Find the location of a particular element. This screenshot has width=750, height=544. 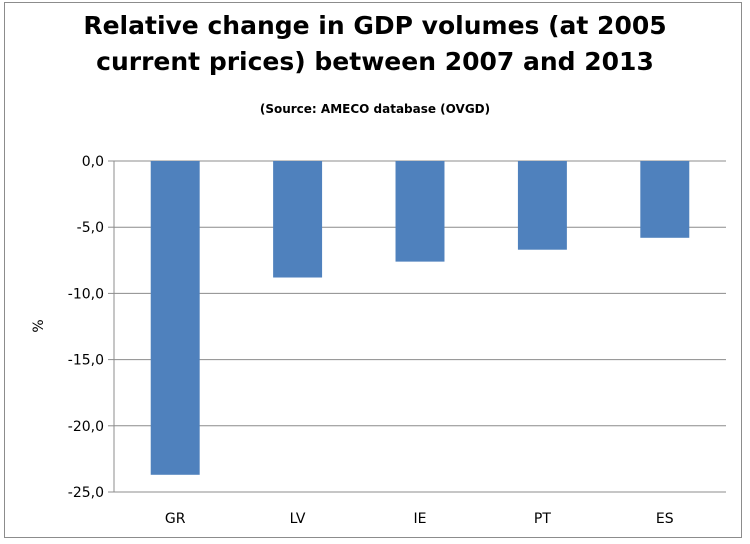

x-tick-label: ES is located at coordinates (665, 519).